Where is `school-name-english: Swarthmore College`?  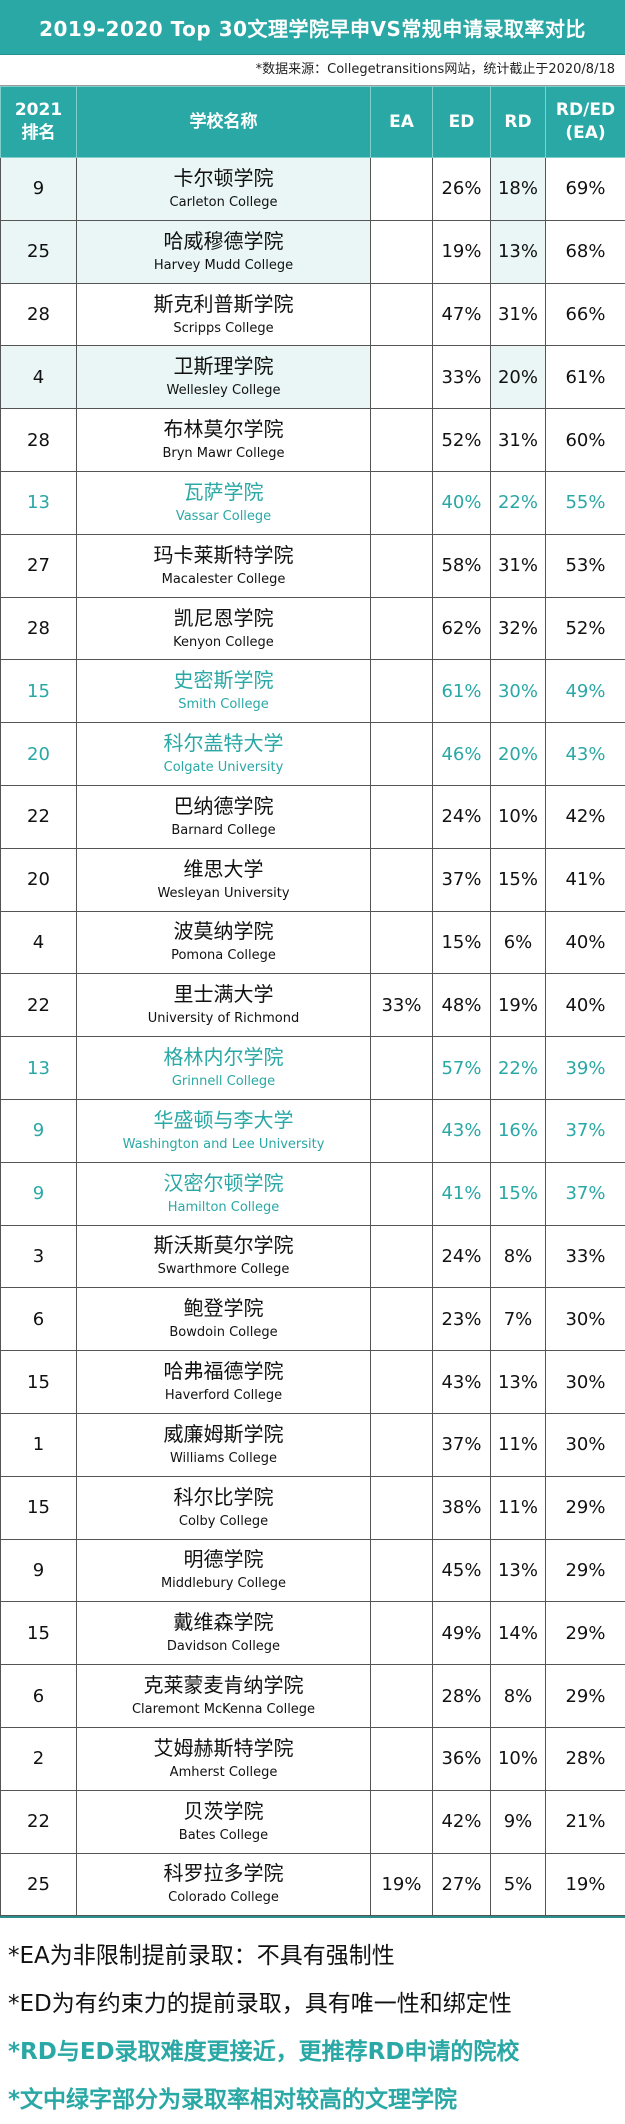
school-name-english: Swarthmore College is located at coordinates (223, 1270).